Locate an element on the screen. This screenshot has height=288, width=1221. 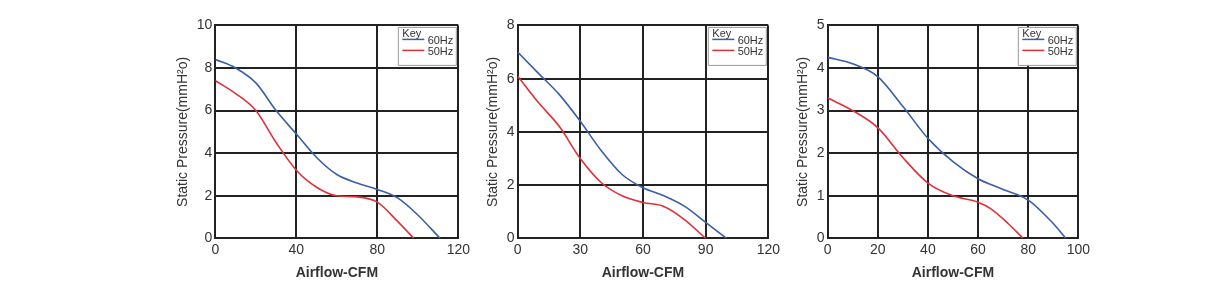
x-tick-label: 20 is located at coordinates (877, 248).